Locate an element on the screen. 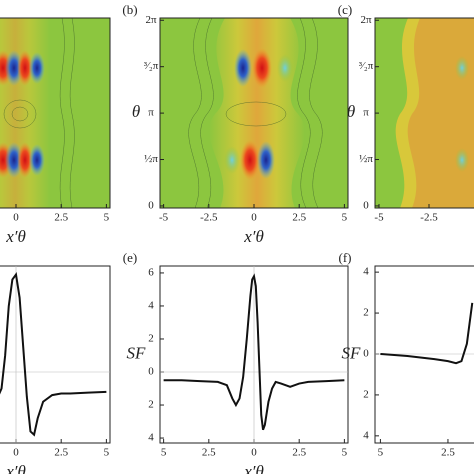  y-tick-label: 6 is located at coordinates (151, 272).